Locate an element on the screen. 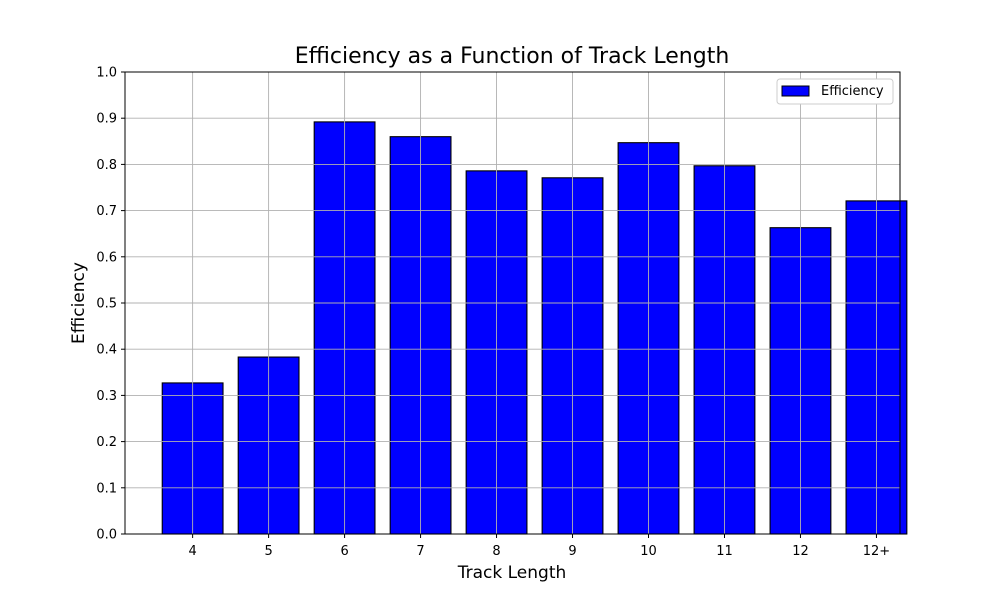  x-tick-label: 12 is located at coordinates (800, 551).